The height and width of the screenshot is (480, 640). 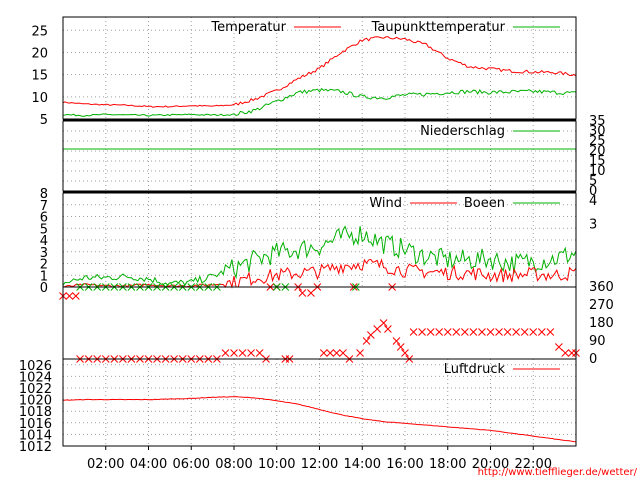 What do you see at coordinates (597, 341) in the screenshot?
I see `direction-ytick-label: 90` at bounding box center [597, 341].